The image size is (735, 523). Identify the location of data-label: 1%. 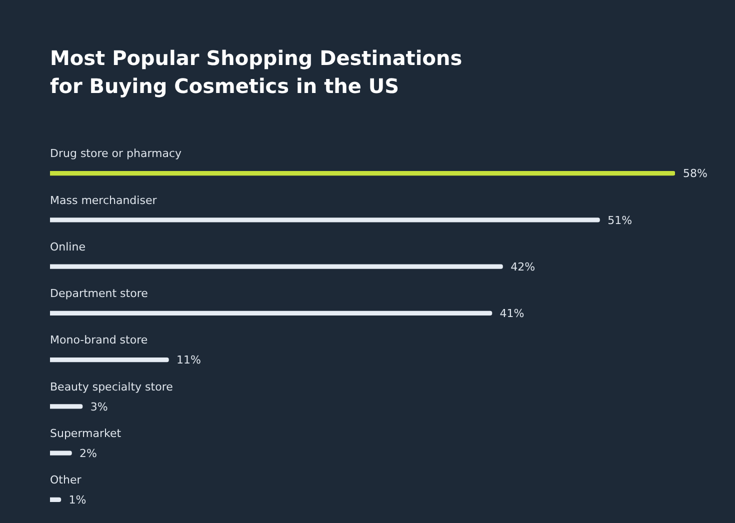
(77, 500).